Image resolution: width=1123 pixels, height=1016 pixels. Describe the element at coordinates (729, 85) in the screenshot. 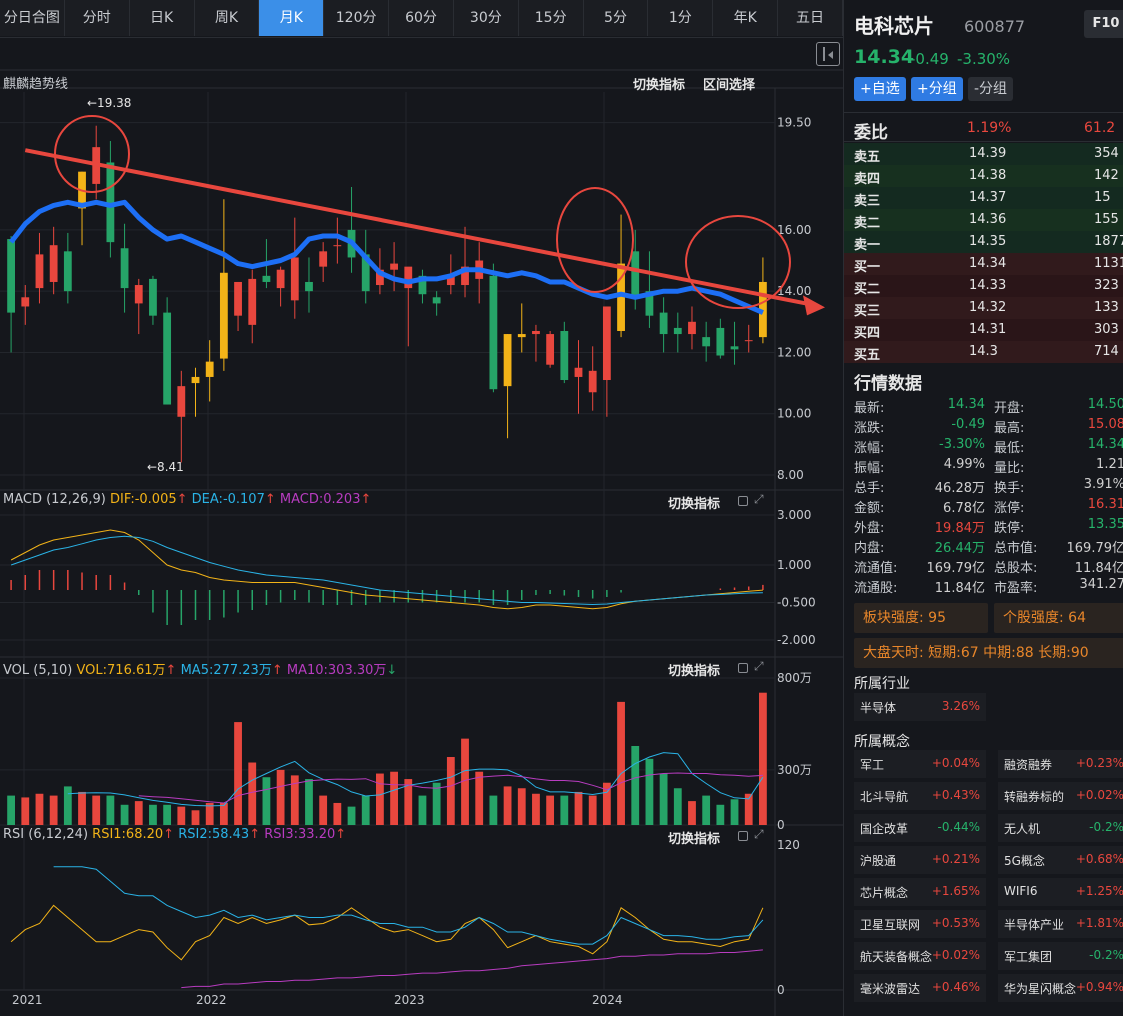

I see `range-select-button: 区间选择` at that location.